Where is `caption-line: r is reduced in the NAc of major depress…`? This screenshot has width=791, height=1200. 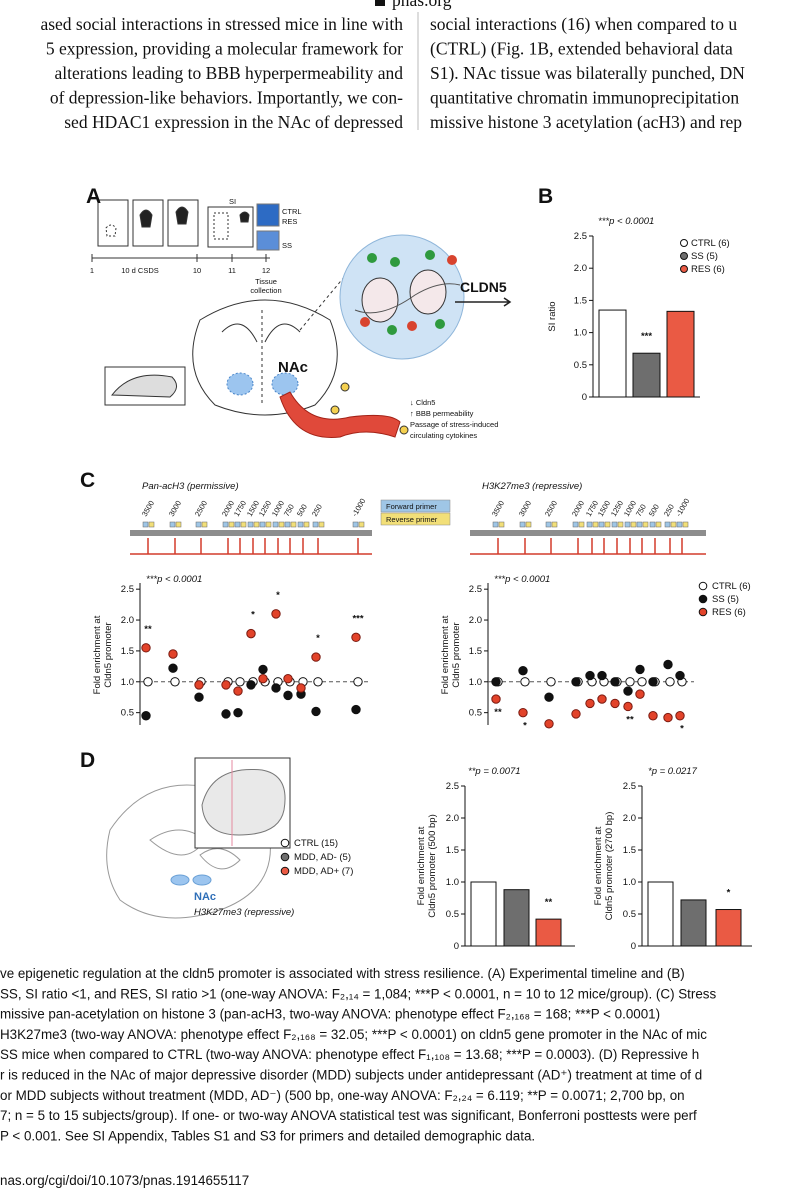 caption-line: r is reduced in the NAc of major depress… is located at coordinates (351, 1075).